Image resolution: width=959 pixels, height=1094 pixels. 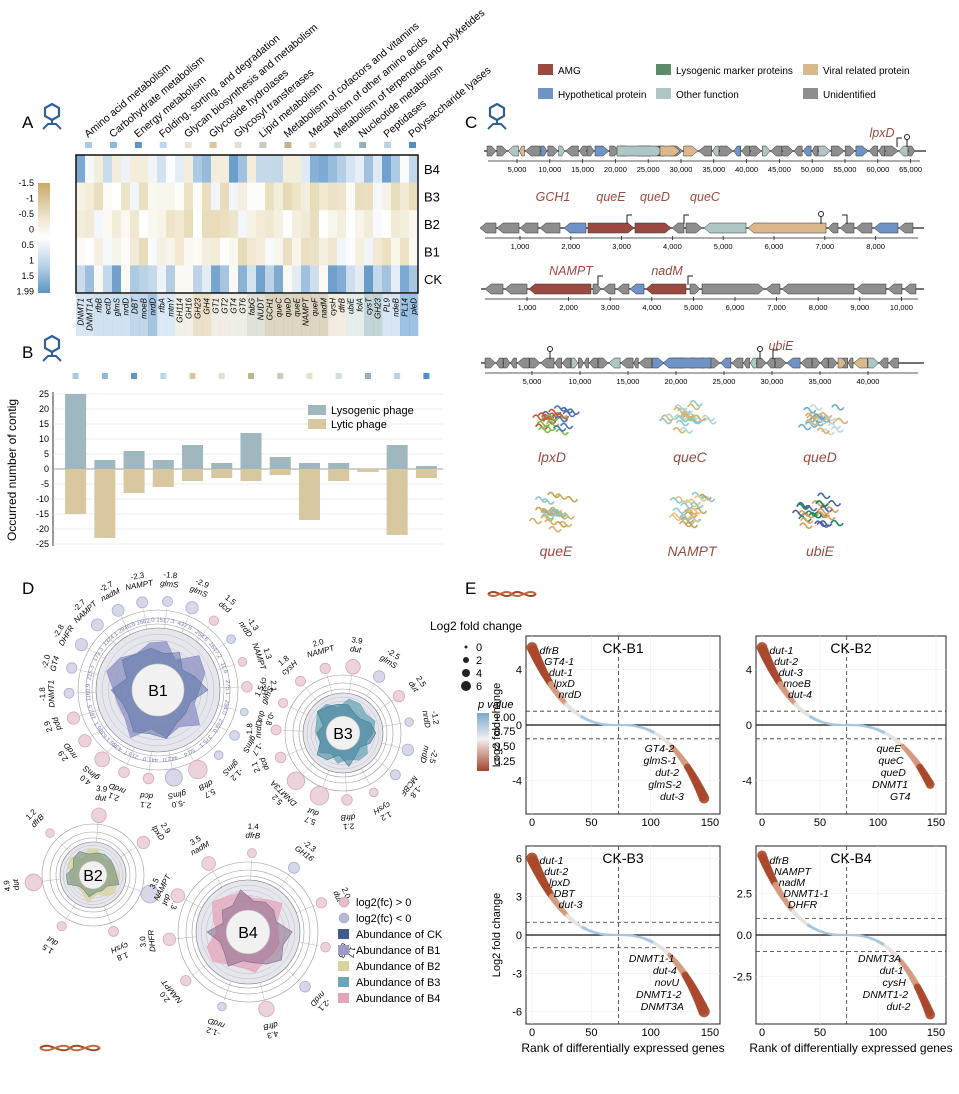 I want to click on circle-legend-swatch, so click(x=343, y=950).